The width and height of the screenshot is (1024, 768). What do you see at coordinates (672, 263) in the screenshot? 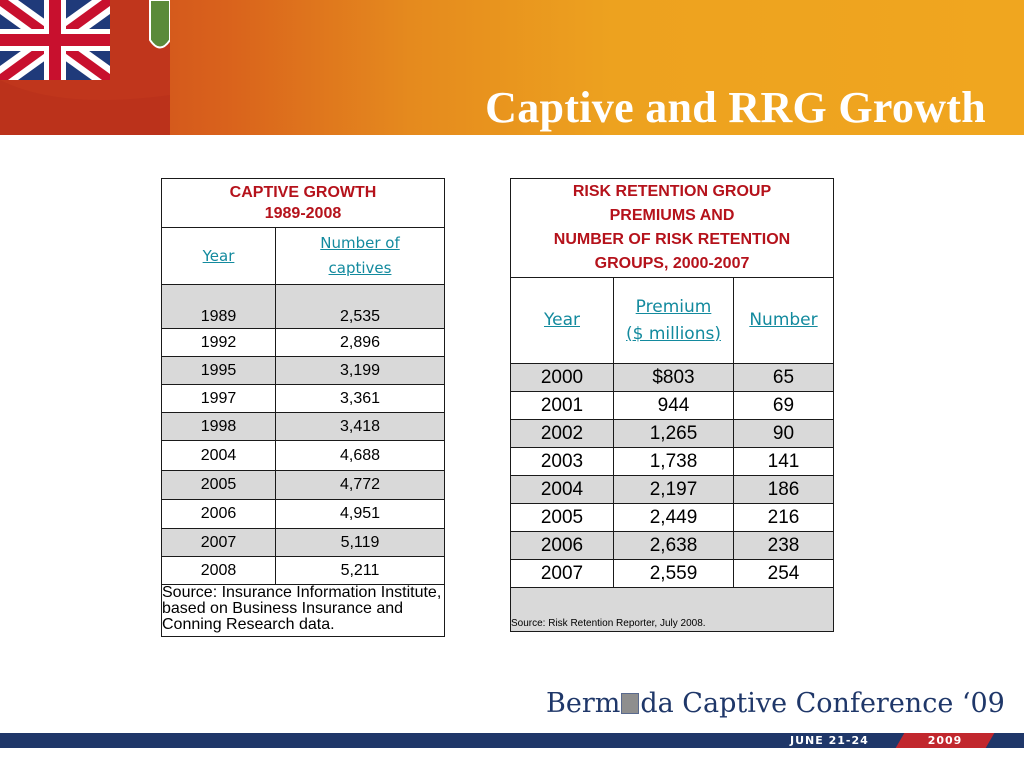
I see `rrg-heading-line4: GROUPS, 2000-2007` at bounding box center [672, 263].